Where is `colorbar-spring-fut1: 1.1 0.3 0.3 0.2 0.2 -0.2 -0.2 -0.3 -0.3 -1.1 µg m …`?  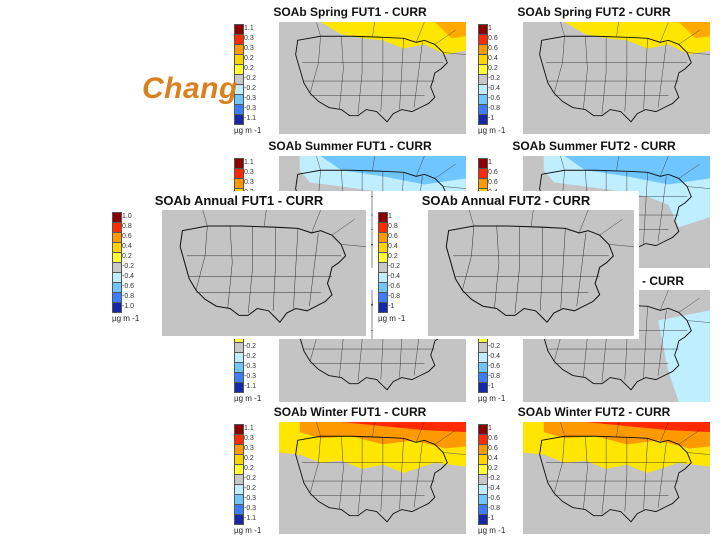 colorbar-spring-fut1: 1.1 0.3 0.3 0.2 0.2 -0.2 -0.2 -0.3 -0.3 -1.1 µg m … is located at coordinates (254, 80).